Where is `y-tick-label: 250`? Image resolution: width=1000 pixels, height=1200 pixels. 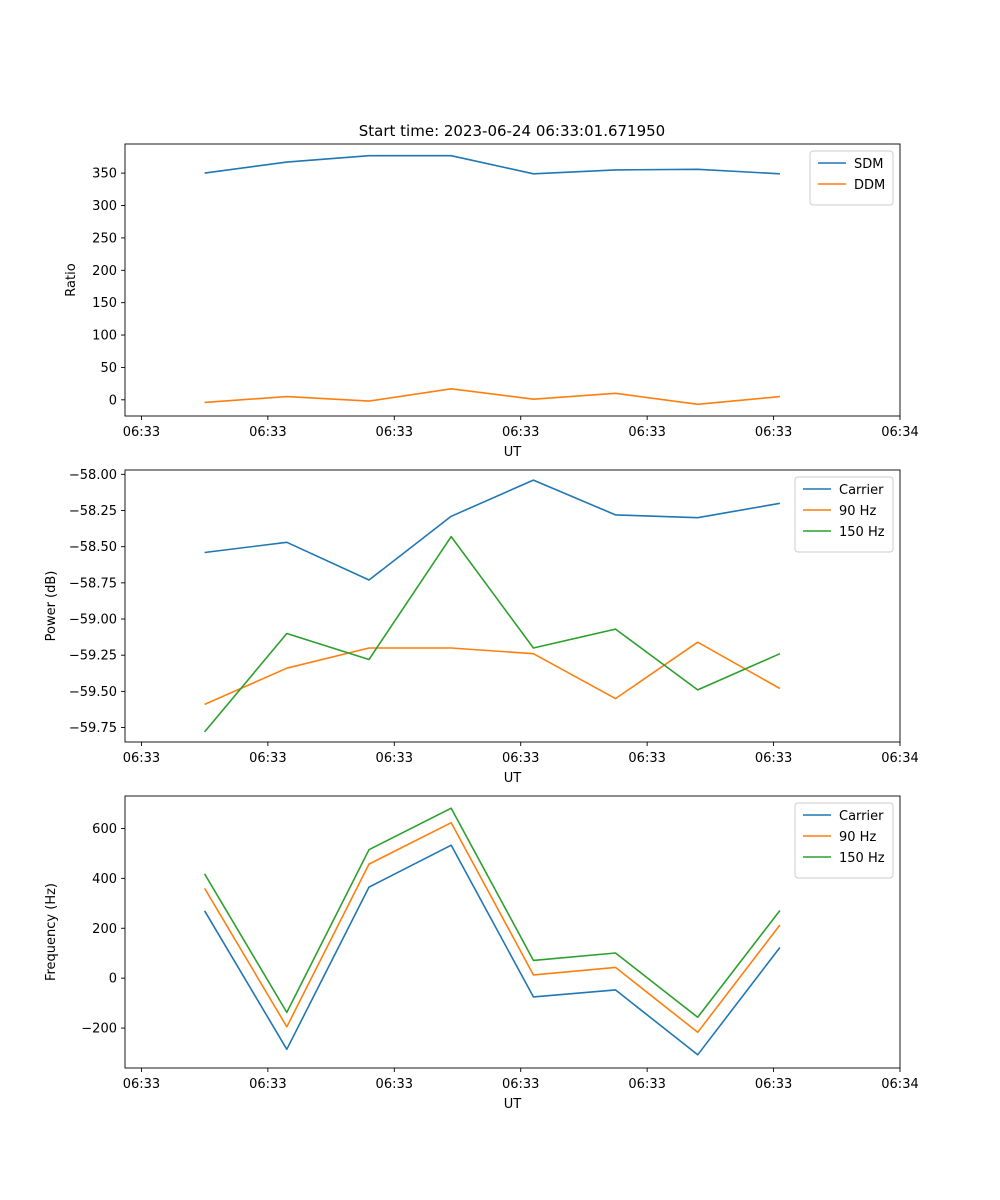
y-tick-label: 250 is located at coordinates (104, 238).